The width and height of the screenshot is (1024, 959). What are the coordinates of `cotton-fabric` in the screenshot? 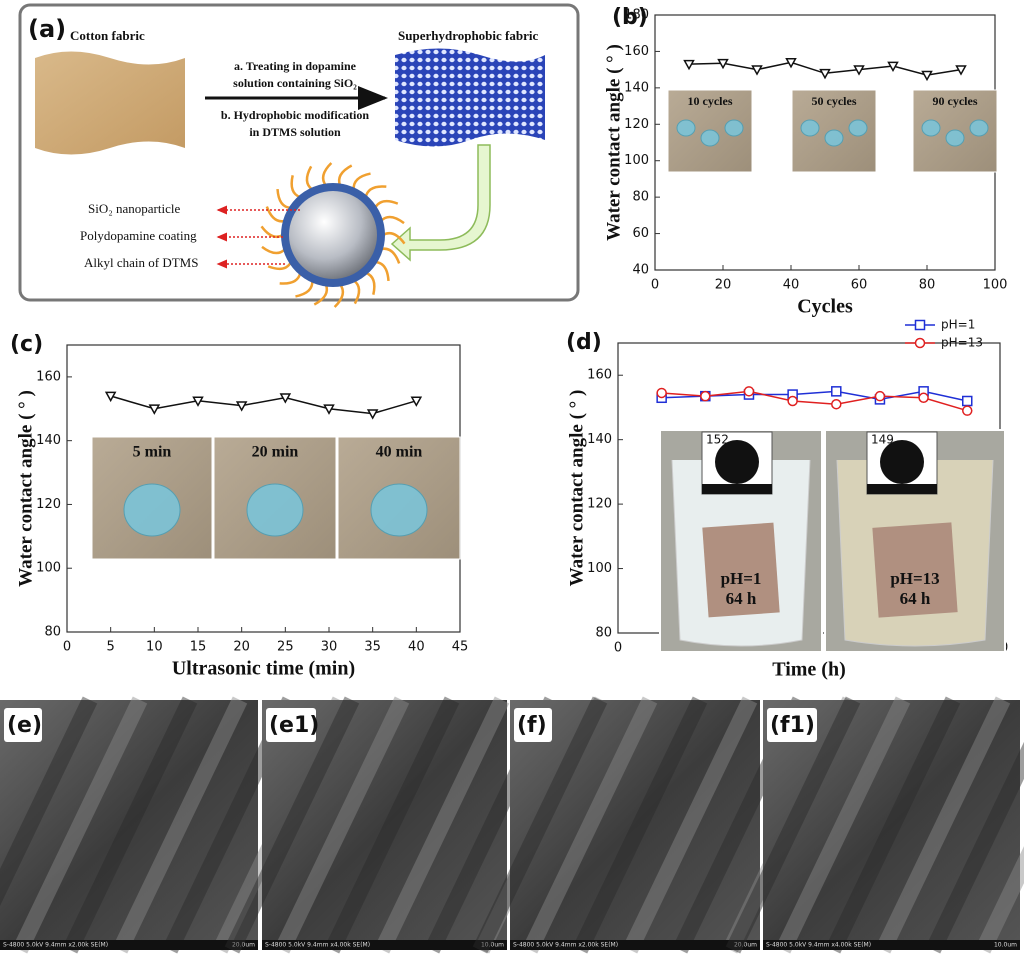 It's located at (110, 103).